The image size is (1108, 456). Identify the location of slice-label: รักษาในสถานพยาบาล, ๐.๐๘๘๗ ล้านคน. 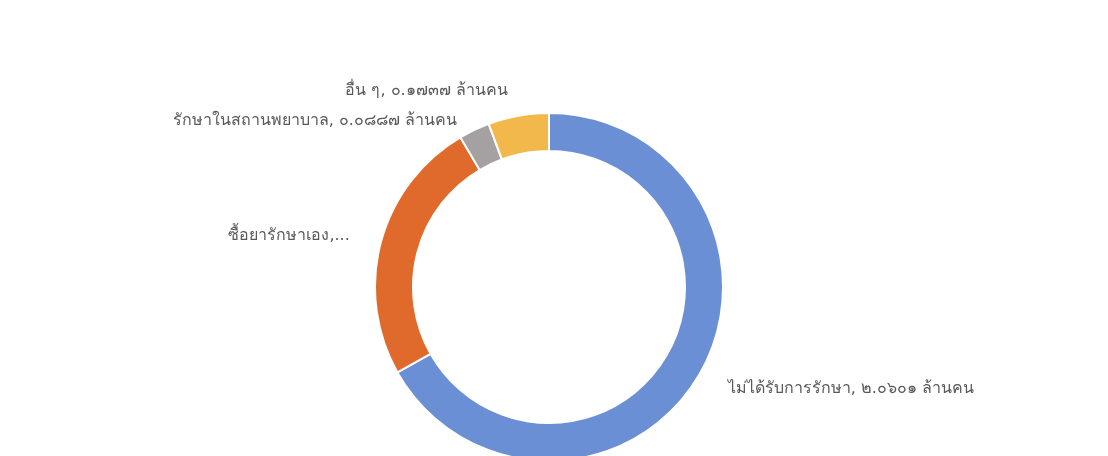
(315, 120).